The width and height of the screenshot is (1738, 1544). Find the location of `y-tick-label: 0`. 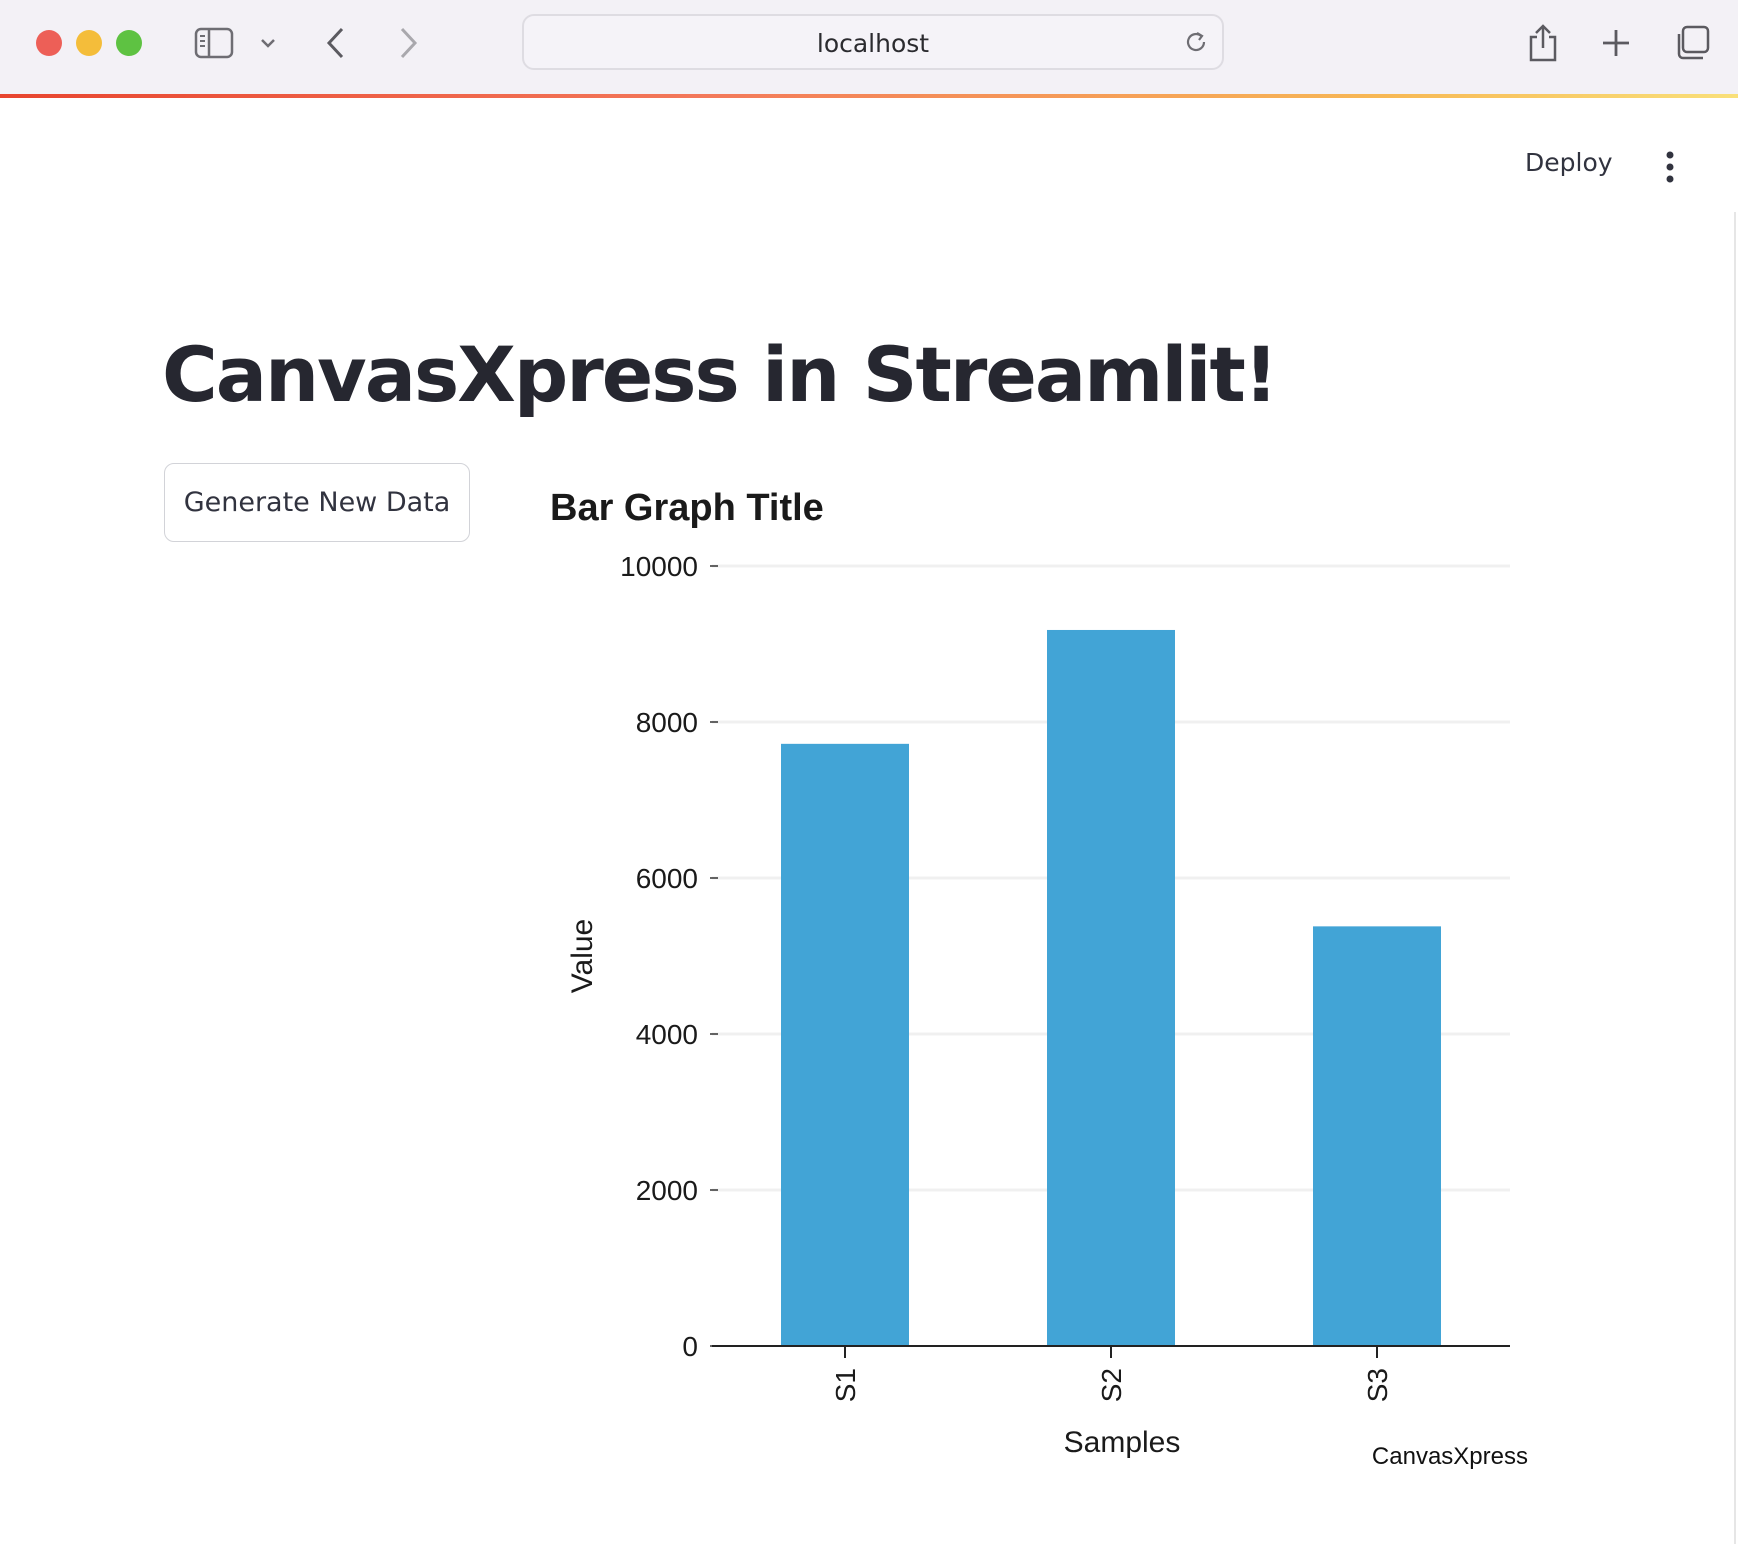

y-tick-label: 0 is located at coordinates (690, 1346).